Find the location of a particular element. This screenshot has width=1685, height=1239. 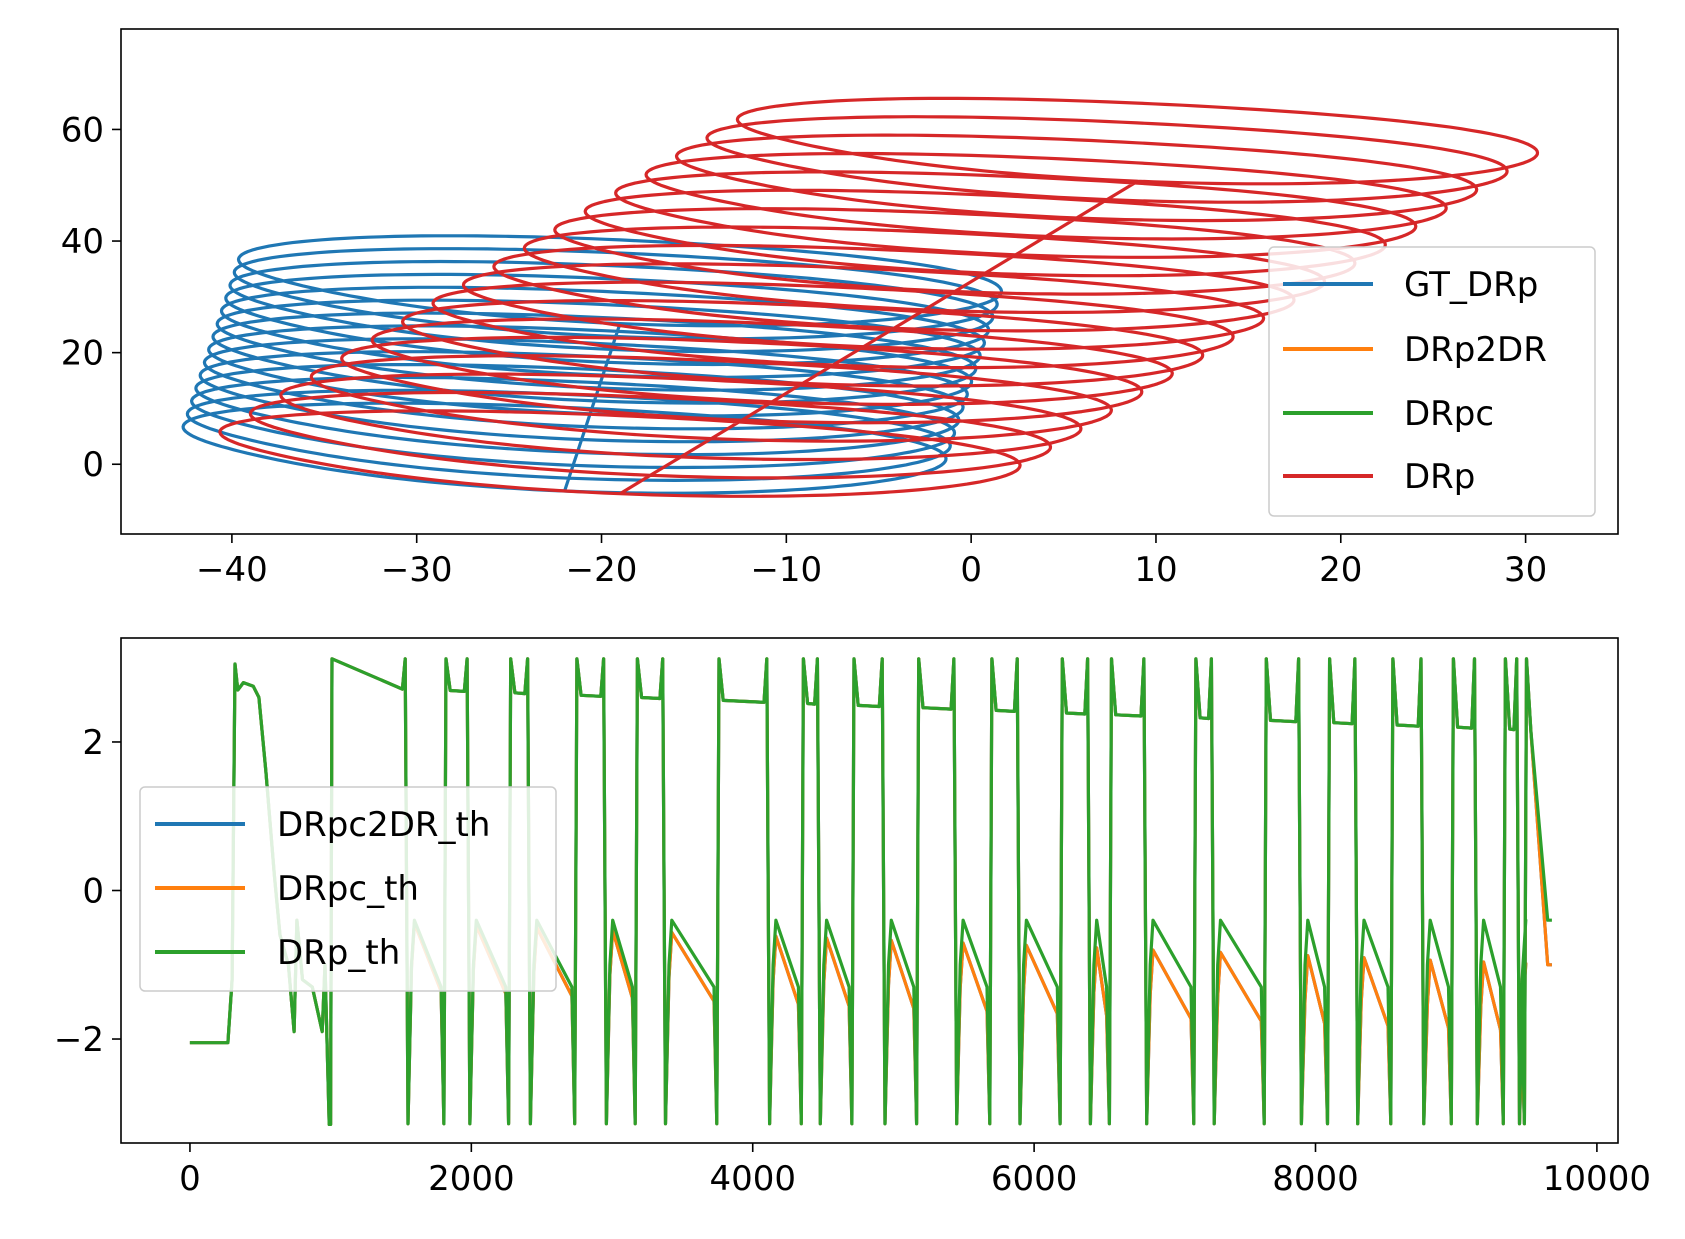

top-legend-frame is located at coordinates (1432, 381).